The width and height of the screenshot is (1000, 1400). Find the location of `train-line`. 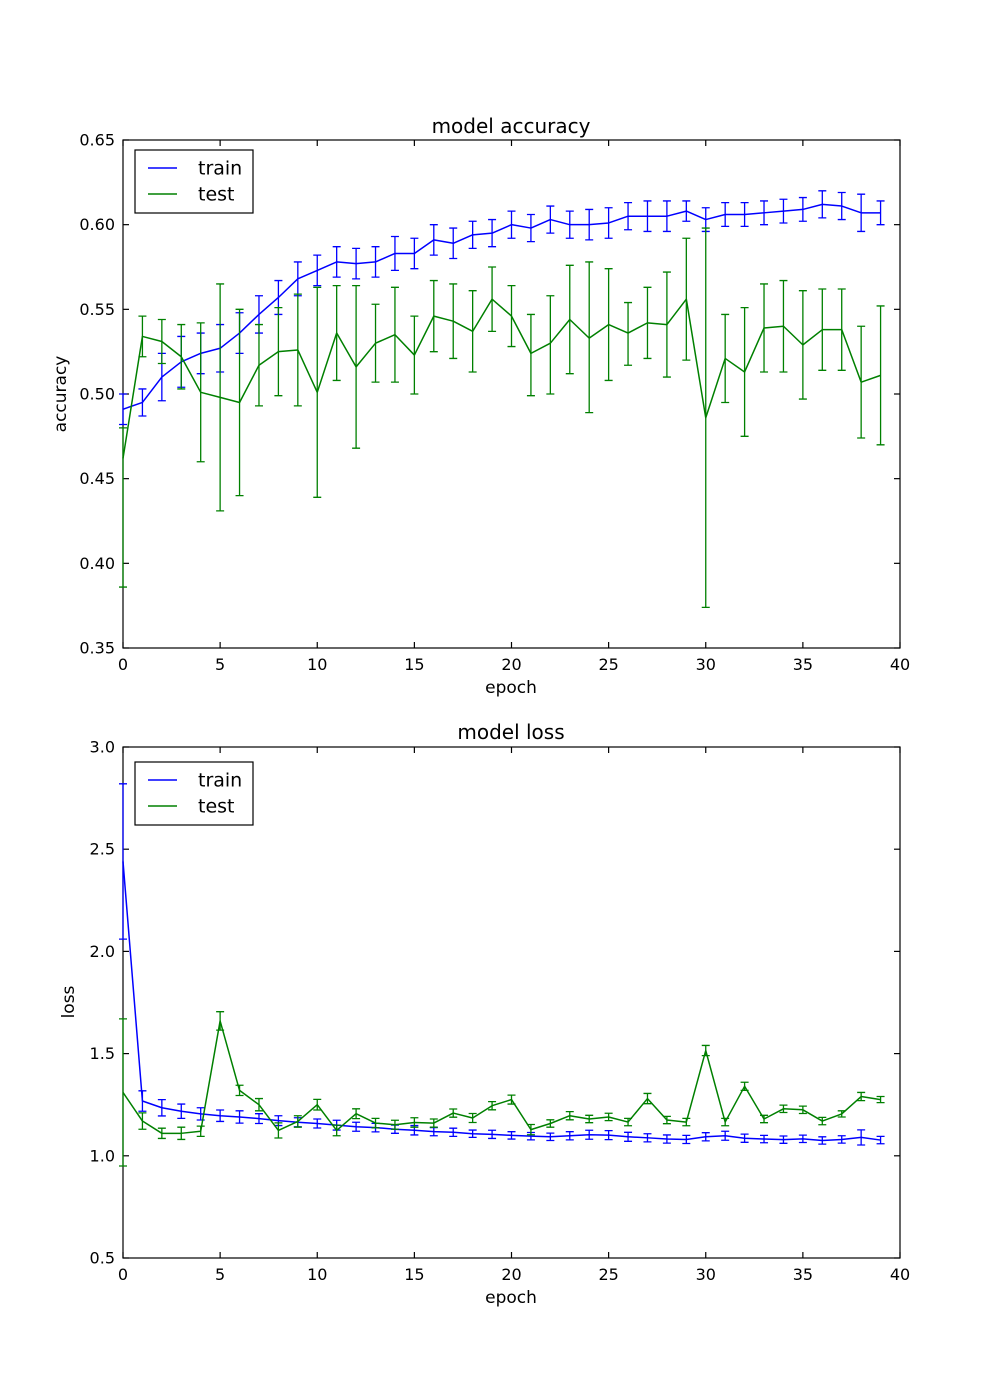

train-line is located at coordinates (501, 306).